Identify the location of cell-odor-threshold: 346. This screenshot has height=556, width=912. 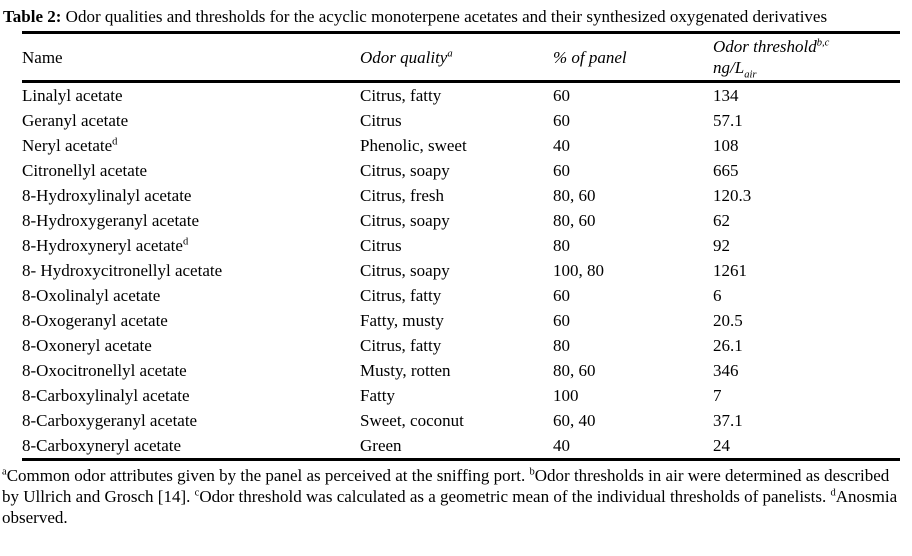
(726, 370).